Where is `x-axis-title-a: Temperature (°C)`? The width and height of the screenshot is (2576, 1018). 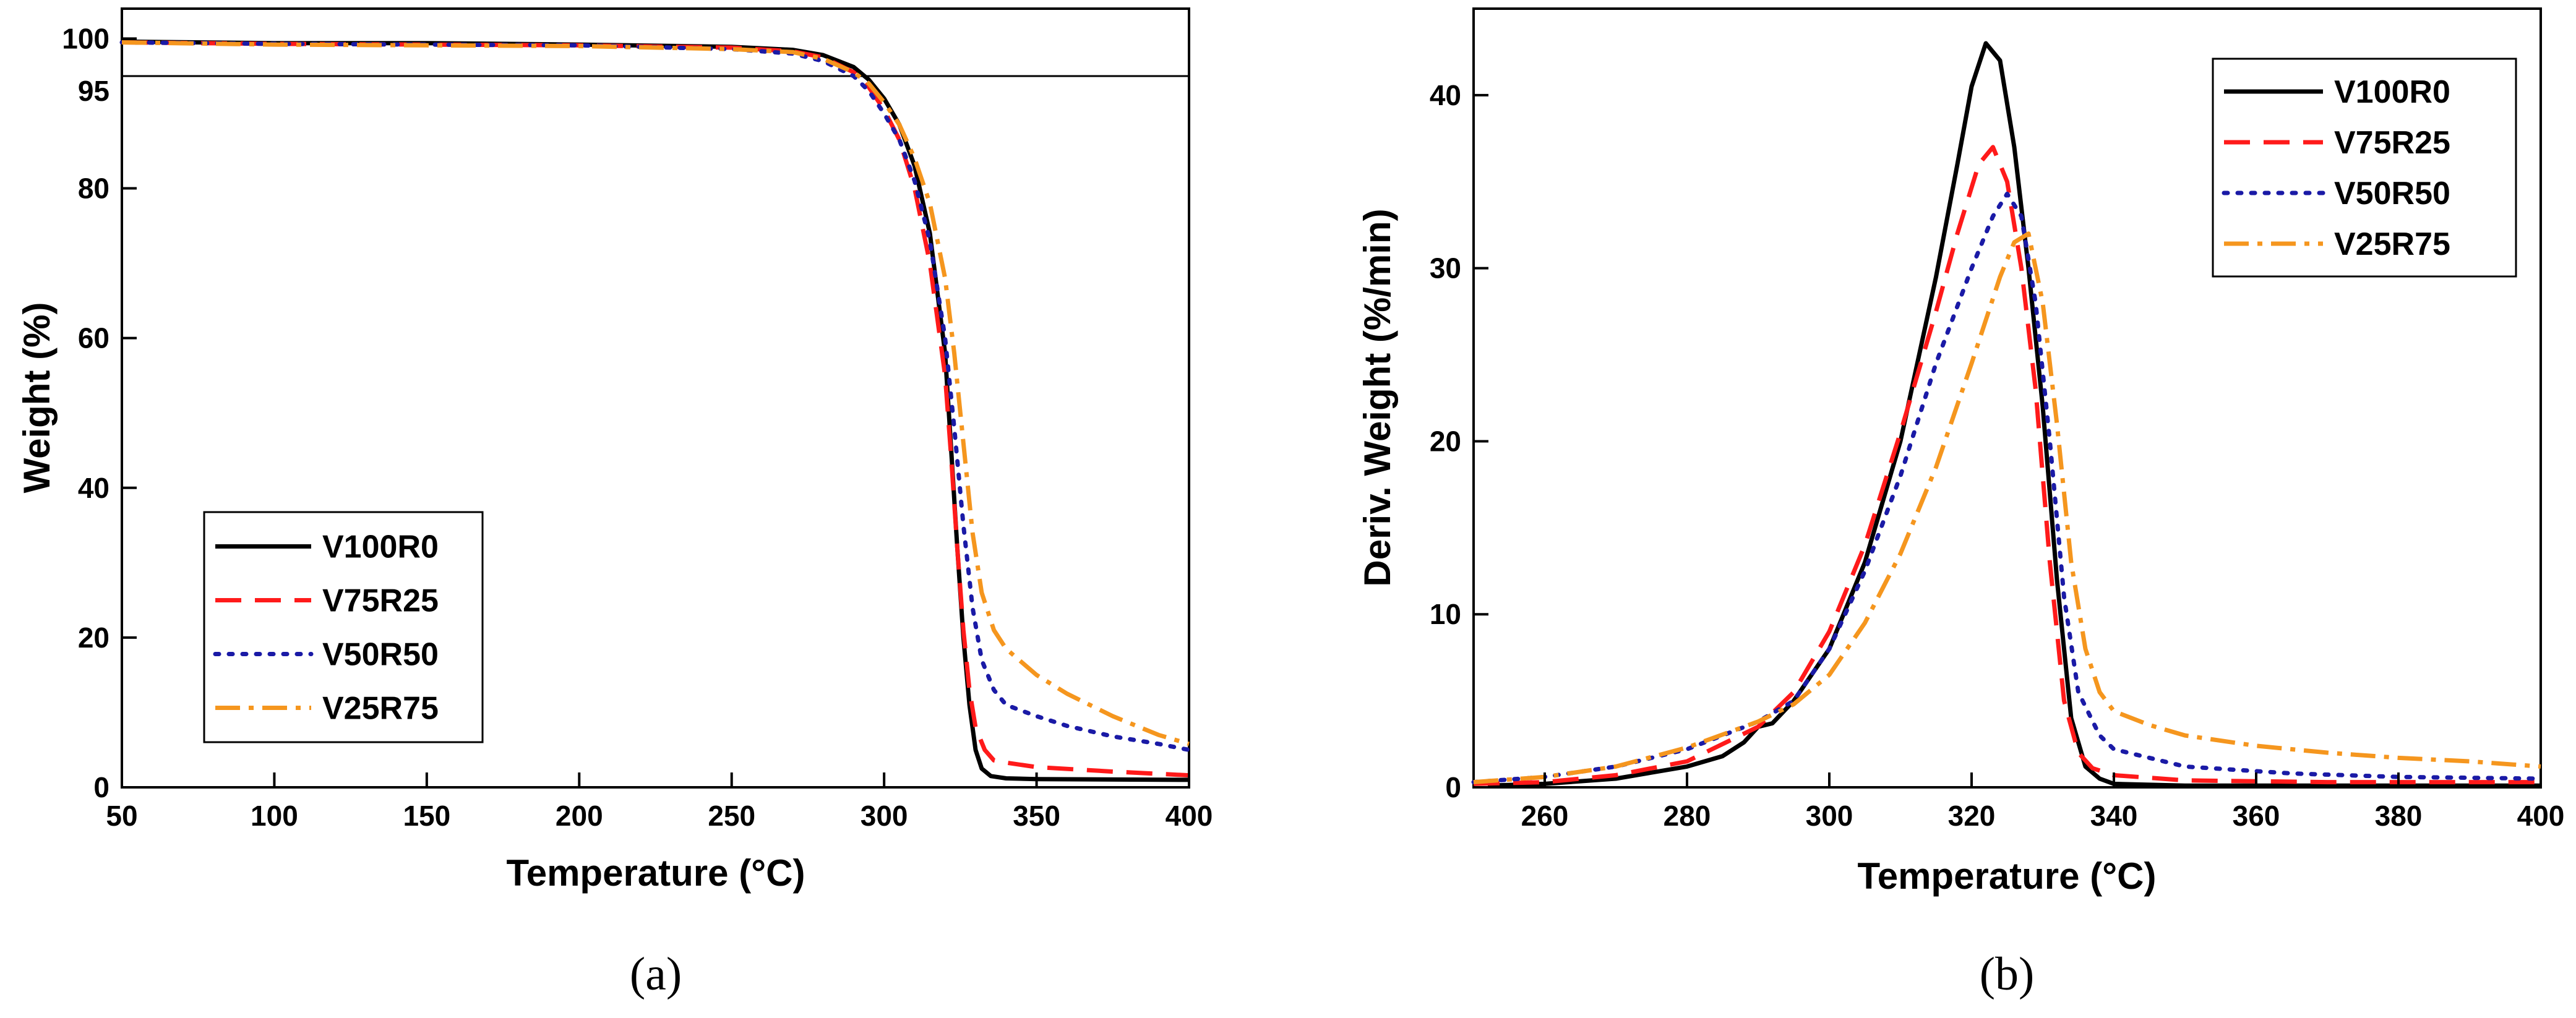
x-axis-title-a: Temperature (°C) is located at coordinates (656, 873).